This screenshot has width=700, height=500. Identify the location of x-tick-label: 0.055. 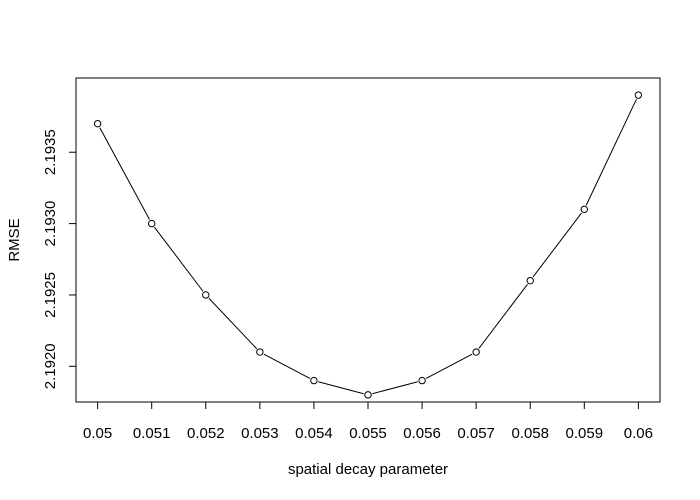
(368, 433).